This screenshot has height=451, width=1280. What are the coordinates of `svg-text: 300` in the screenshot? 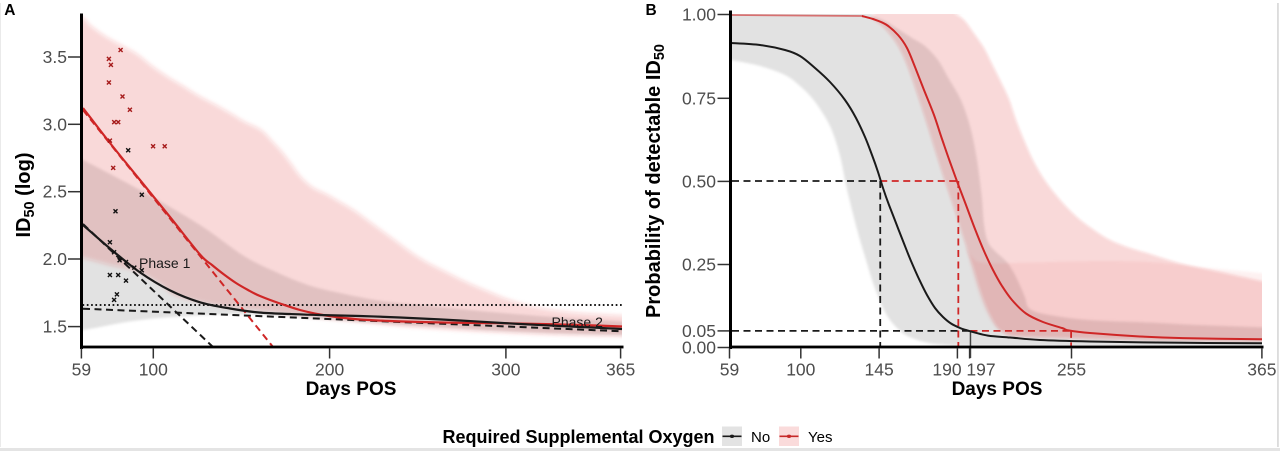 It's located at (505, 370).